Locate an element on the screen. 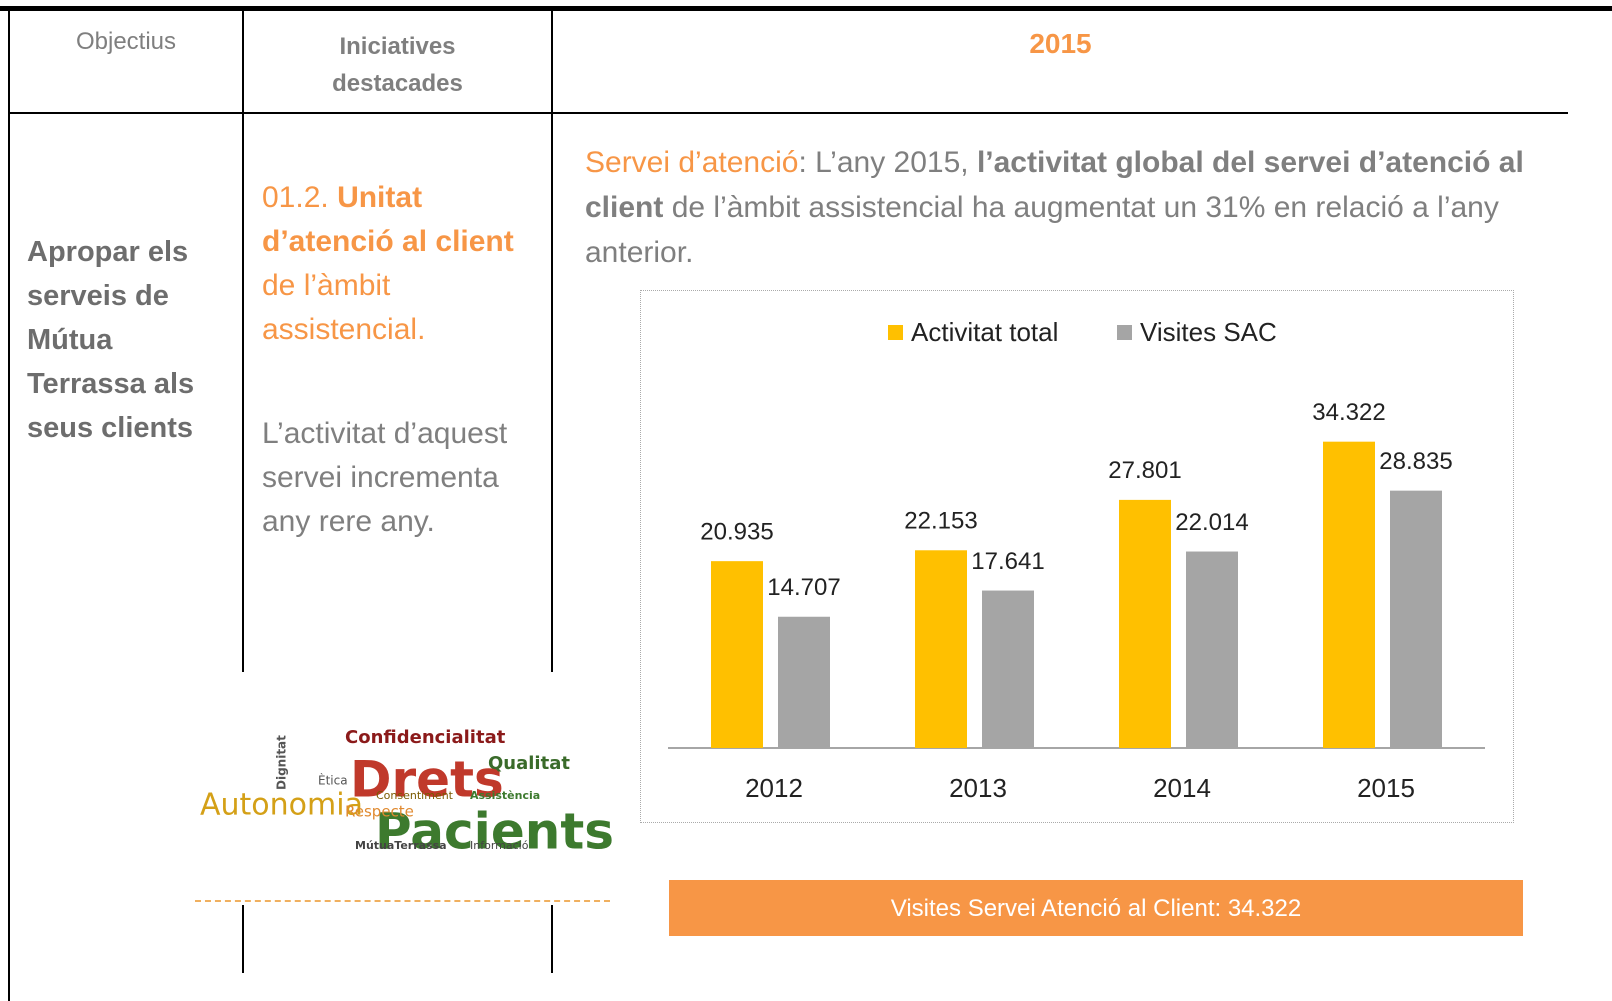  data-label: 14.707 is located at coordinates (803, 587).